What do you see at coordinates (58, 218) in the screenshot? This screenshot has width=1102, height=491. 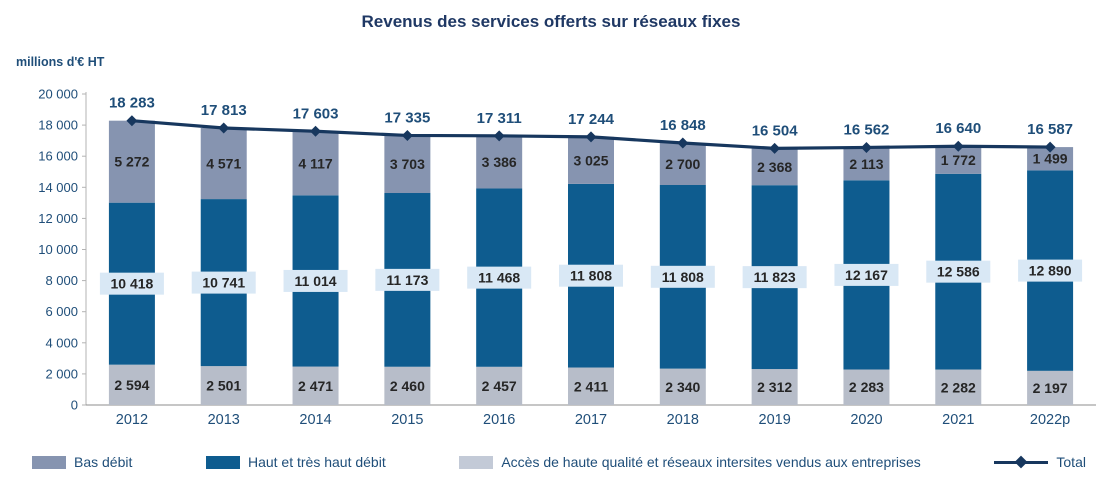 I see `y-tick-label: 12 000` at bounding box center [58, 218].